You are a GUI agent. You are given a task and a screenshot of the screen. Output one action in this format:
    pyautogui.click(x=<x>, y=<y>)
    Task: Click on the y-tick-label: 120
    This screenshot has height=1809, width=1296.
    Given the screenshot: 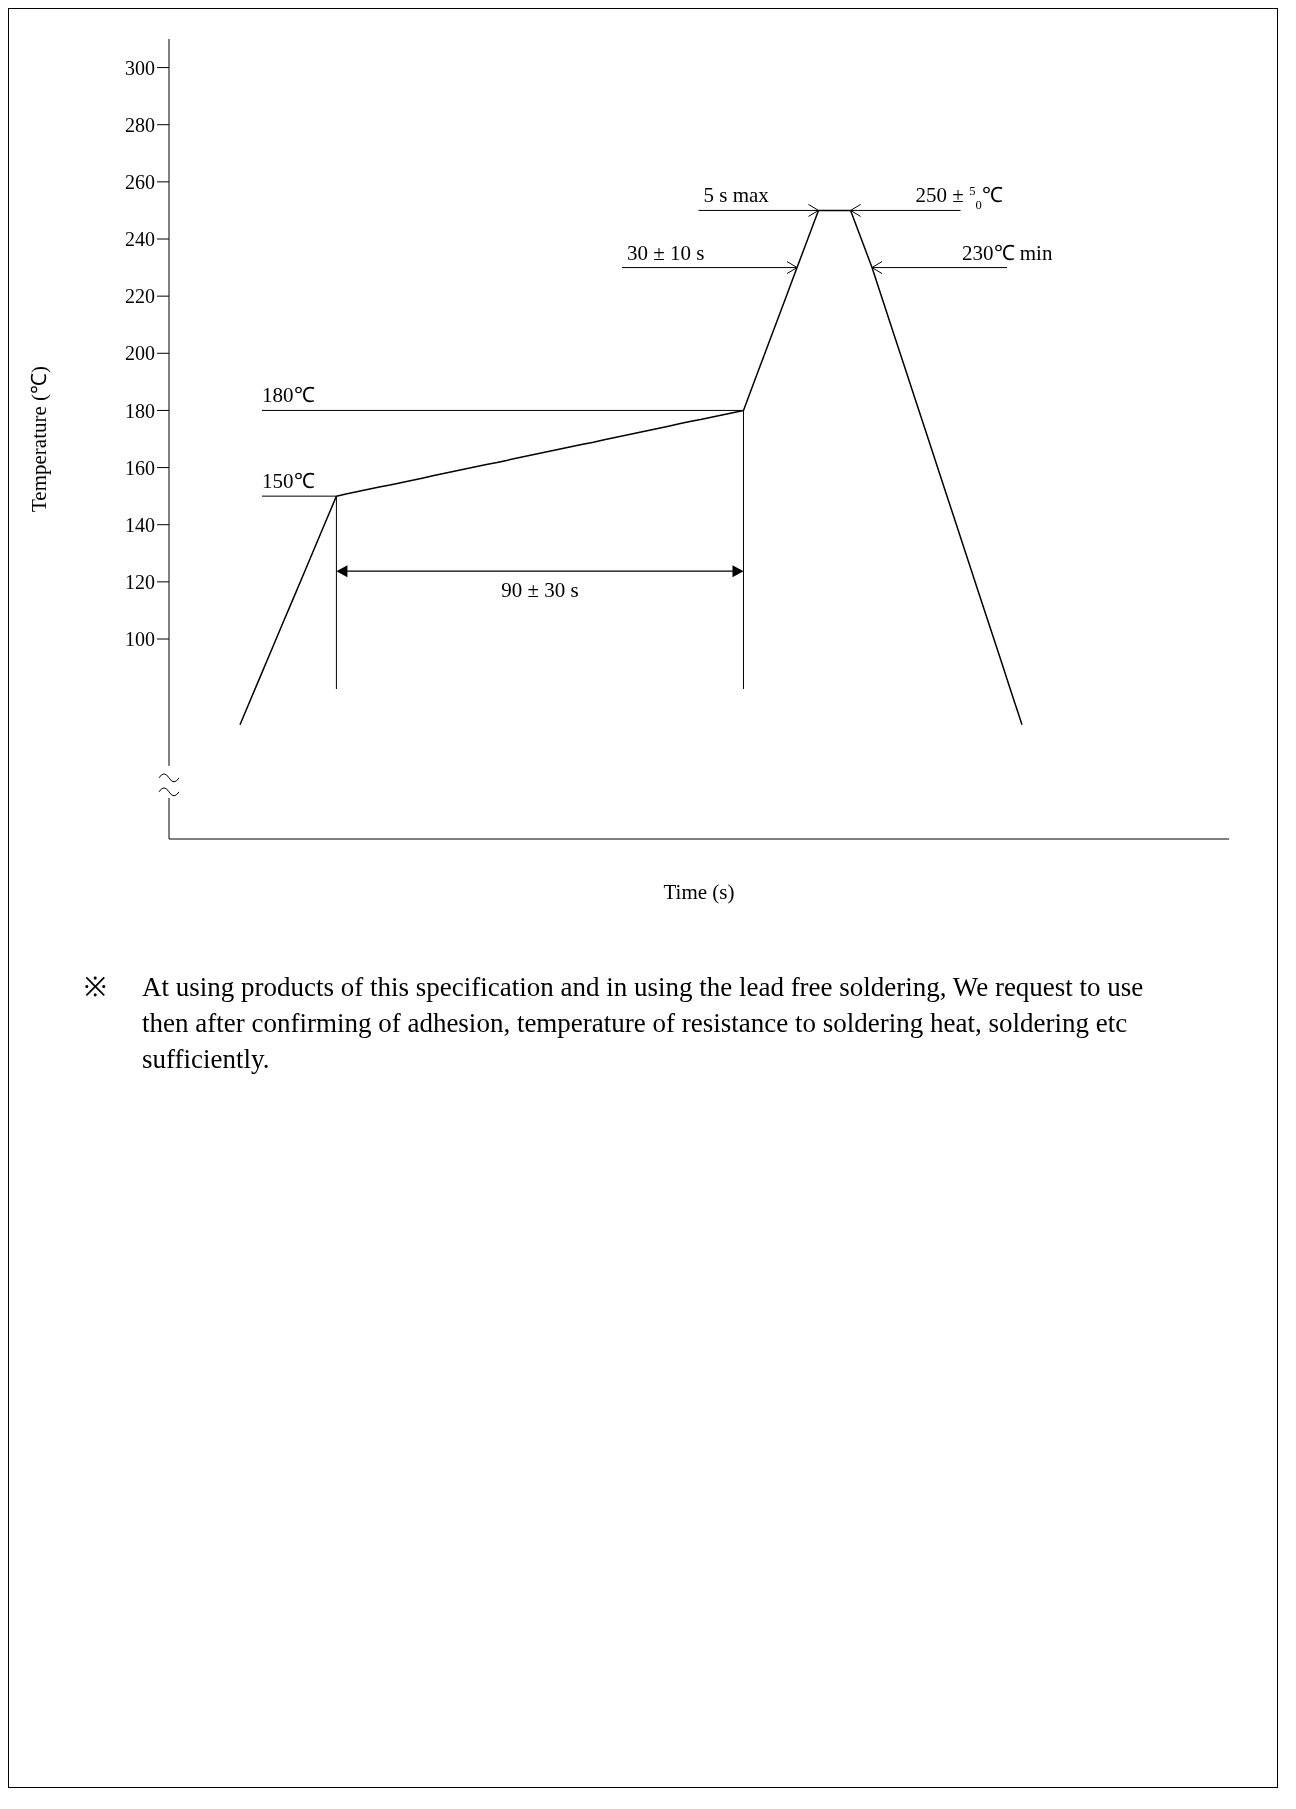 What is the action you would take?
    pyautogui.click(x=140, y=581)
    